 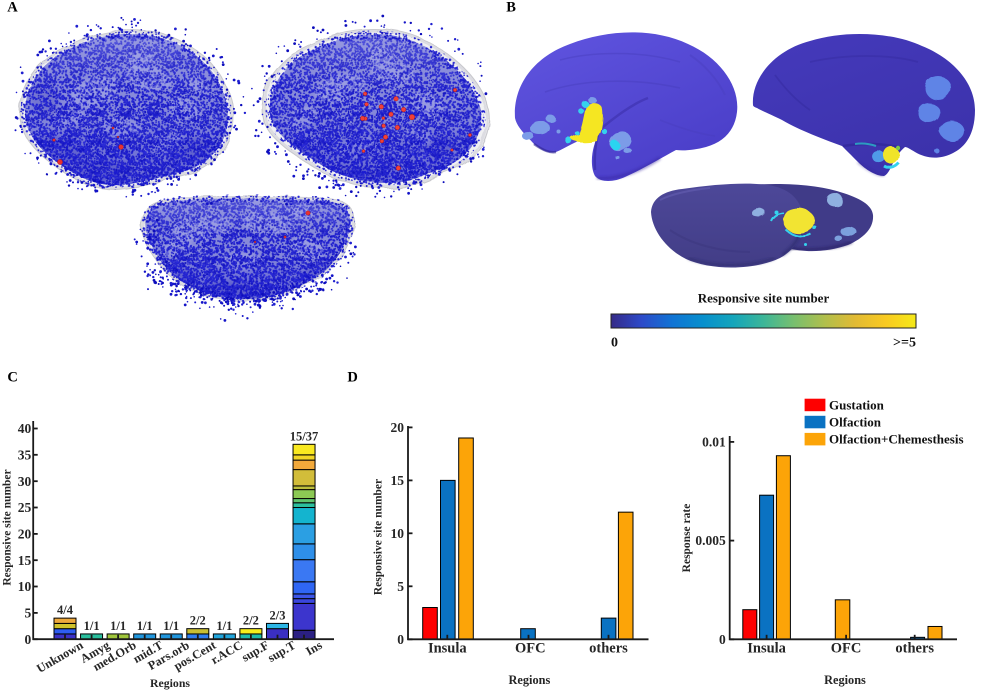 I want to click on svg-text: 15/37, so click(x=304, y=436).